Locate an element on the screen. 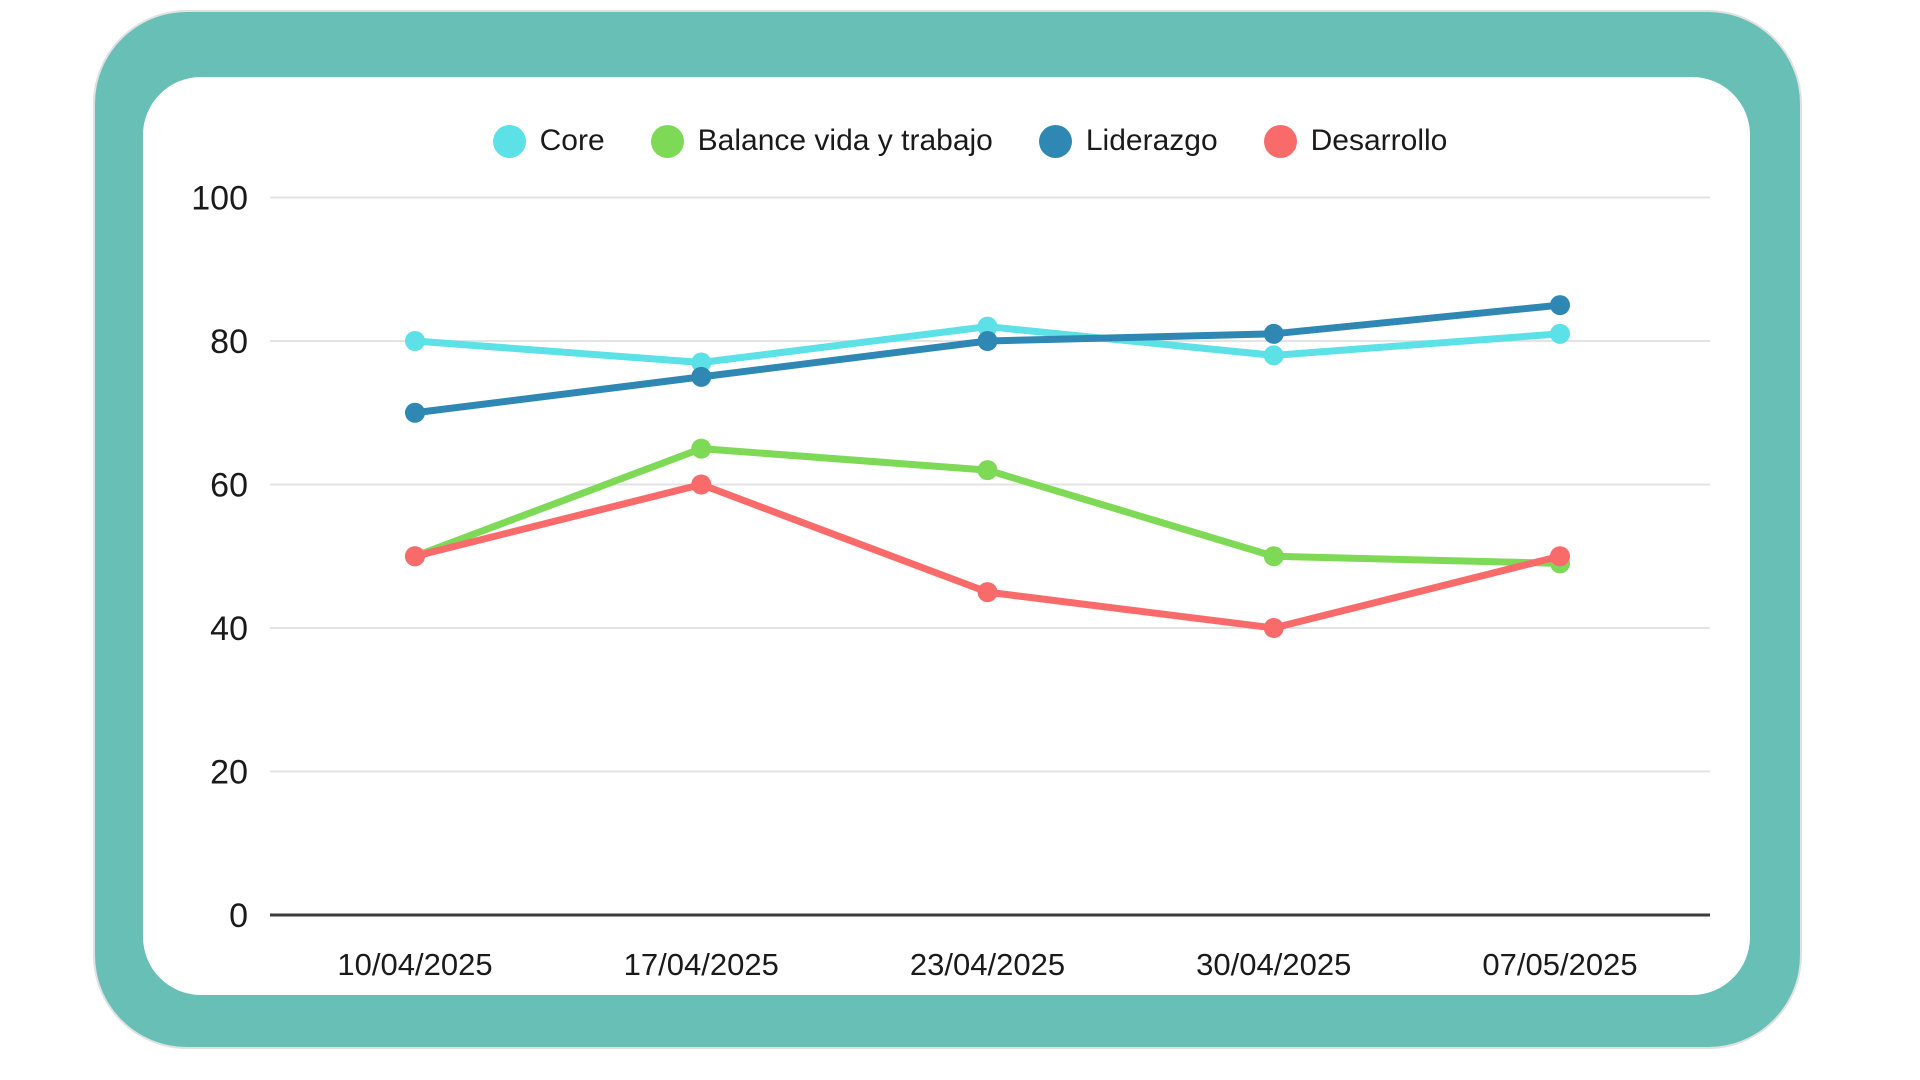 This screenshot has width=1920, height=1080. x-tick-label: 07/05/2025 is located at coordinates (1559, 964).